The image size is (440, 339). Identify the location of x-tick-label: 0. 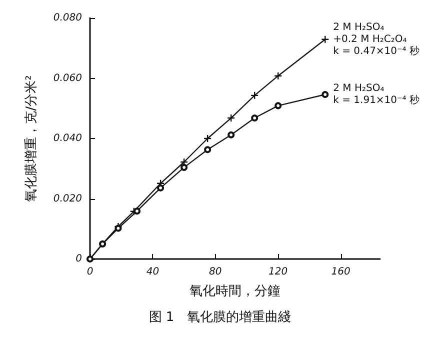
(90, 272).